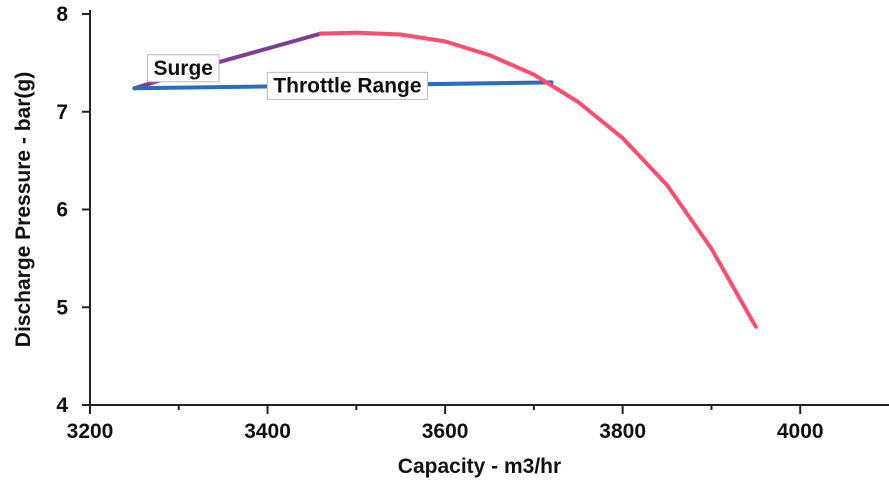 The width and height of the screenshot is (889, 490). What do you see at coordinates (23, 209) in the screenshot?
I see `y-axis-title: Discharge Pressure - bar(g)` at bounding box center [23, 209].